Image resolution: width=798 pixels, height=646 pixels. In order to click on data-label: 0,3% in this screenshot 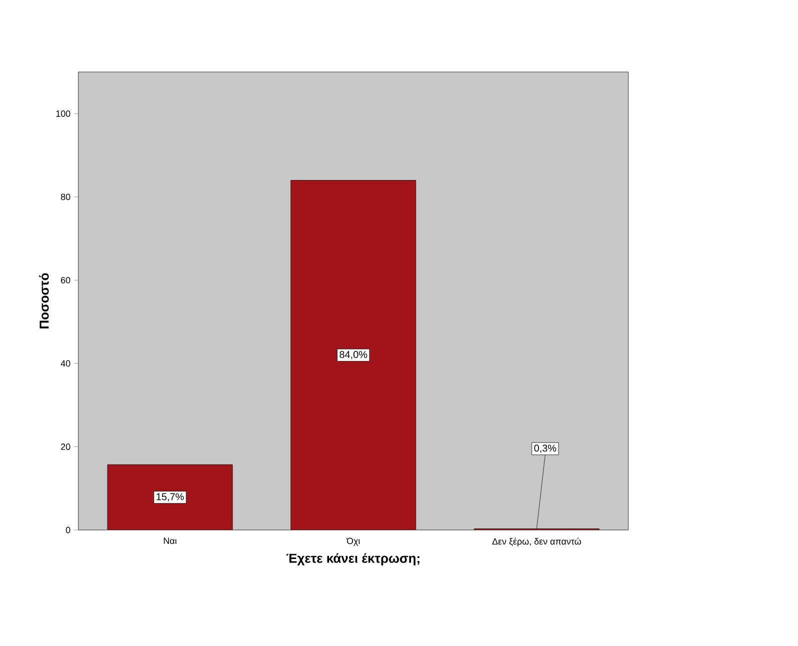, I will do `click(545, 448)`.